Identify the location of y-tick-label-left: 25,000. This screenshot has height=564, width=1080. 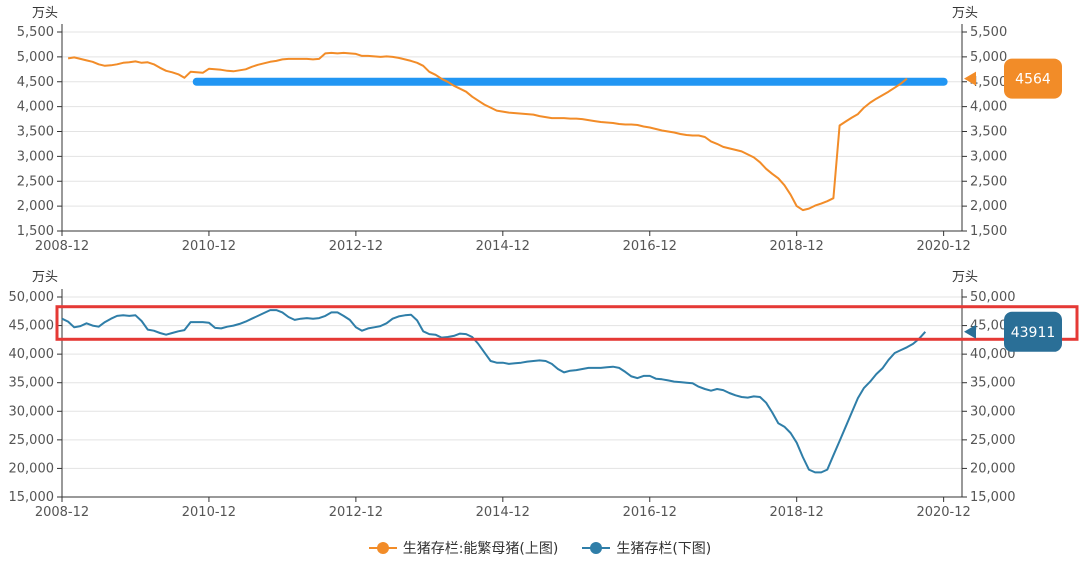
(32, 440).